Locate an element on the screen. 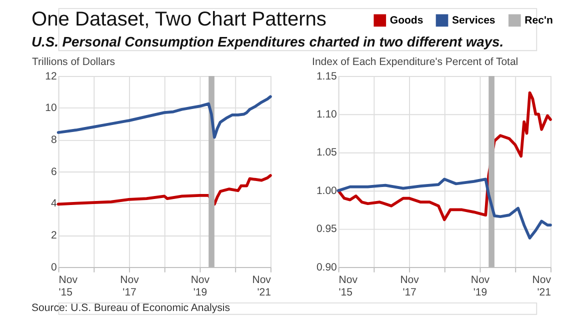 The width and height of the screenshot is (561, 331). y-axis-title: Trillions of Dollars is located at coordinates (74, 62).